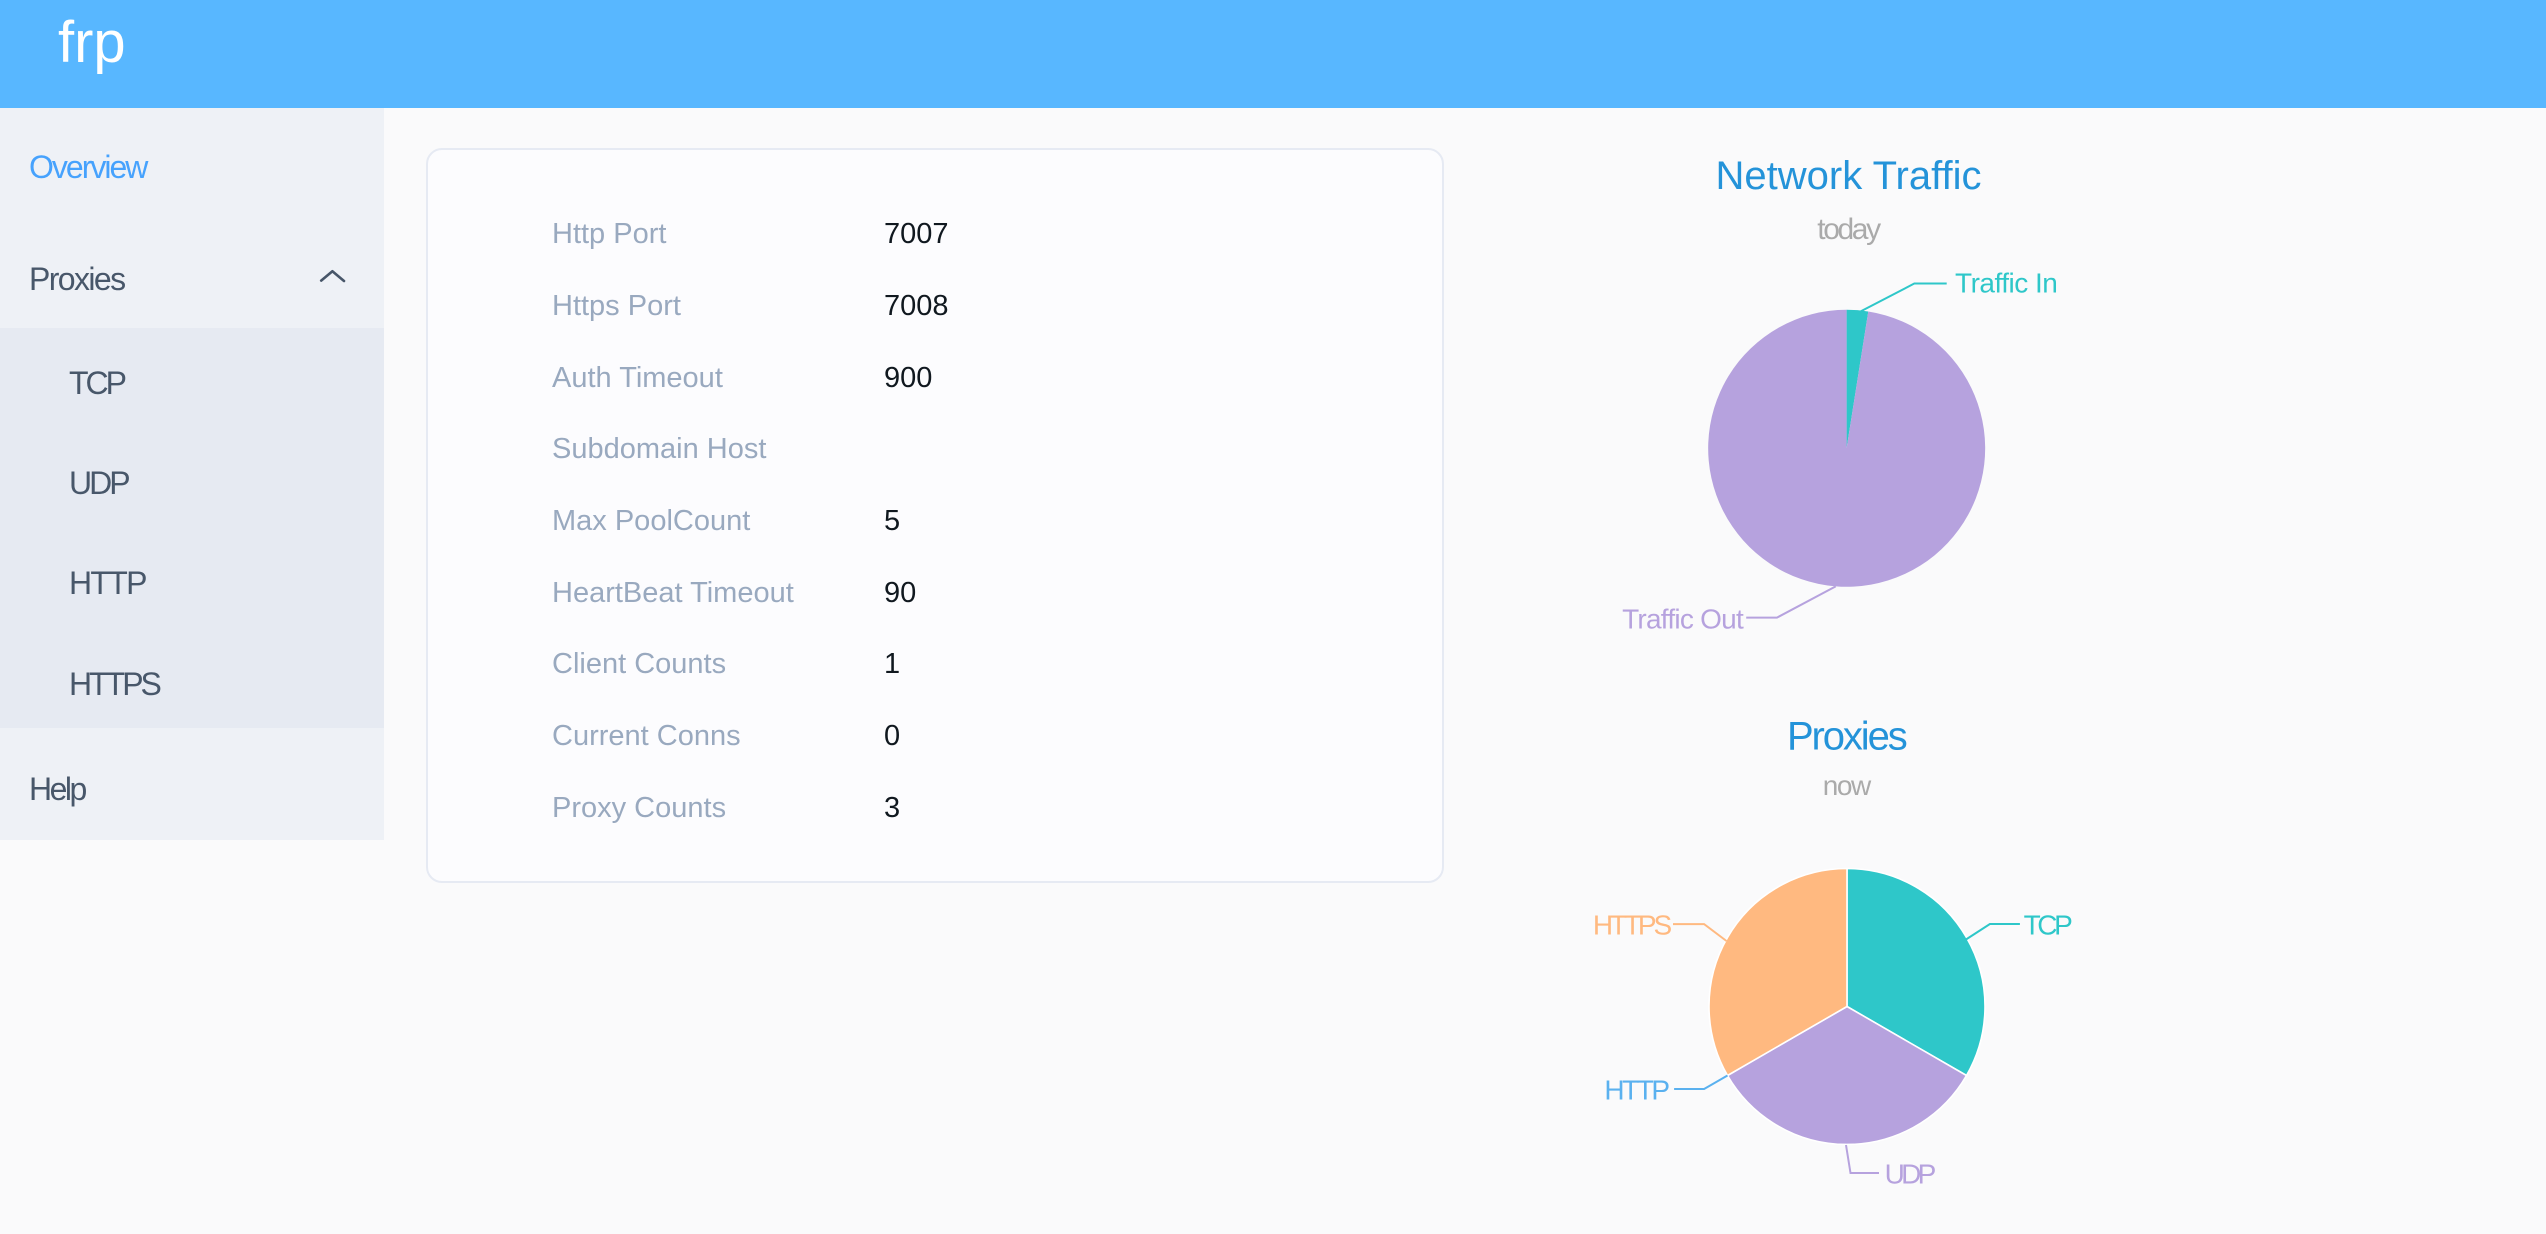 The image size is (2546, 1234). I want to click on svg-text: UDP, so click(1910, 1173).